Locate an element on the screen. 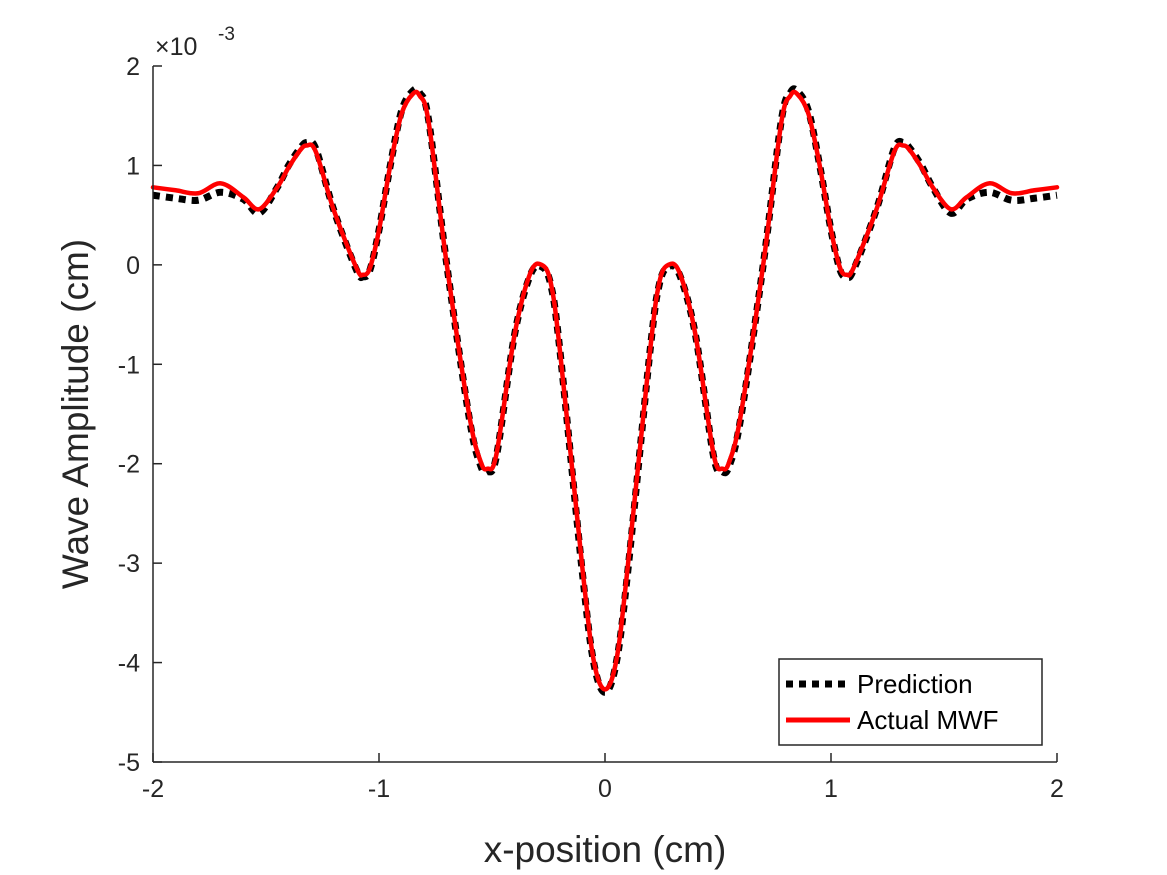 The height and width of the screenshot is (875, 1167). y-tick-label: 2 is located at coordinates (133, 67).